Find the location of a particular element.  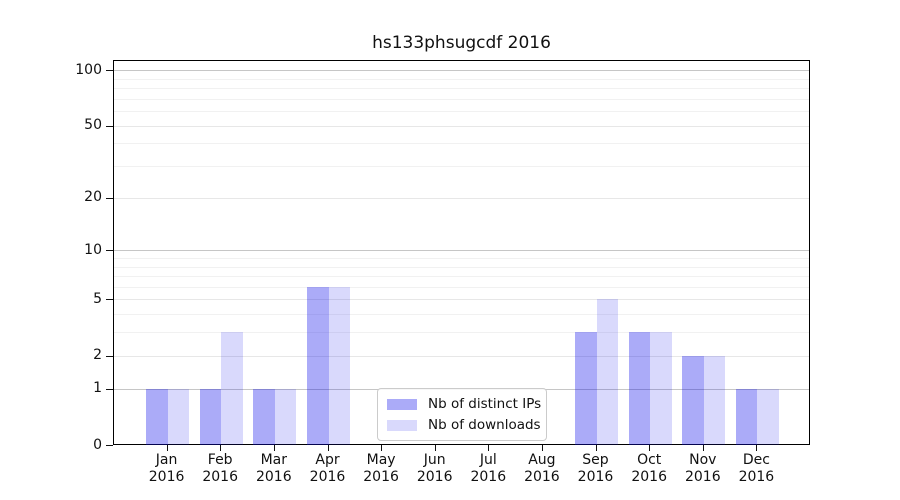

legend-label-distinct-ips: Nb of distinct IPs is located at coordinates (485, 404).